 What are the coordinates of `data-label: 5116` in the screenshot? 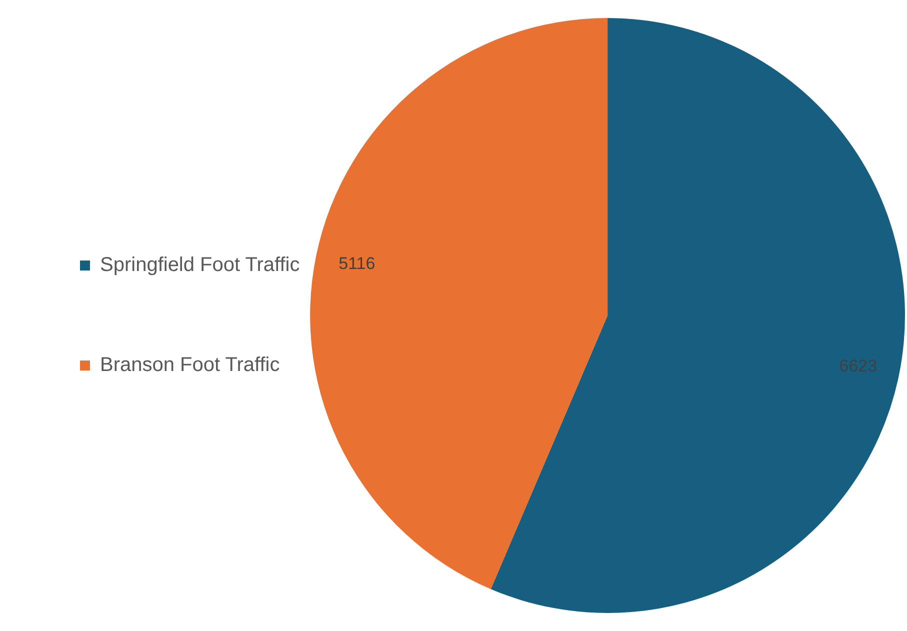 It's located at (357, 263).